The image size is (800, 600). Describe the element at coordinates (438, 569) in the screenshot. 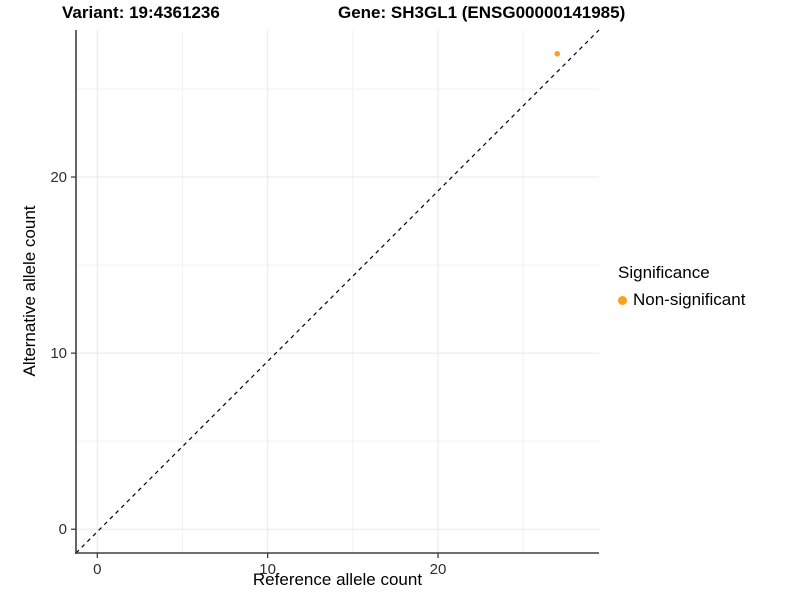

I see `x-tick-label: 20` at that location.